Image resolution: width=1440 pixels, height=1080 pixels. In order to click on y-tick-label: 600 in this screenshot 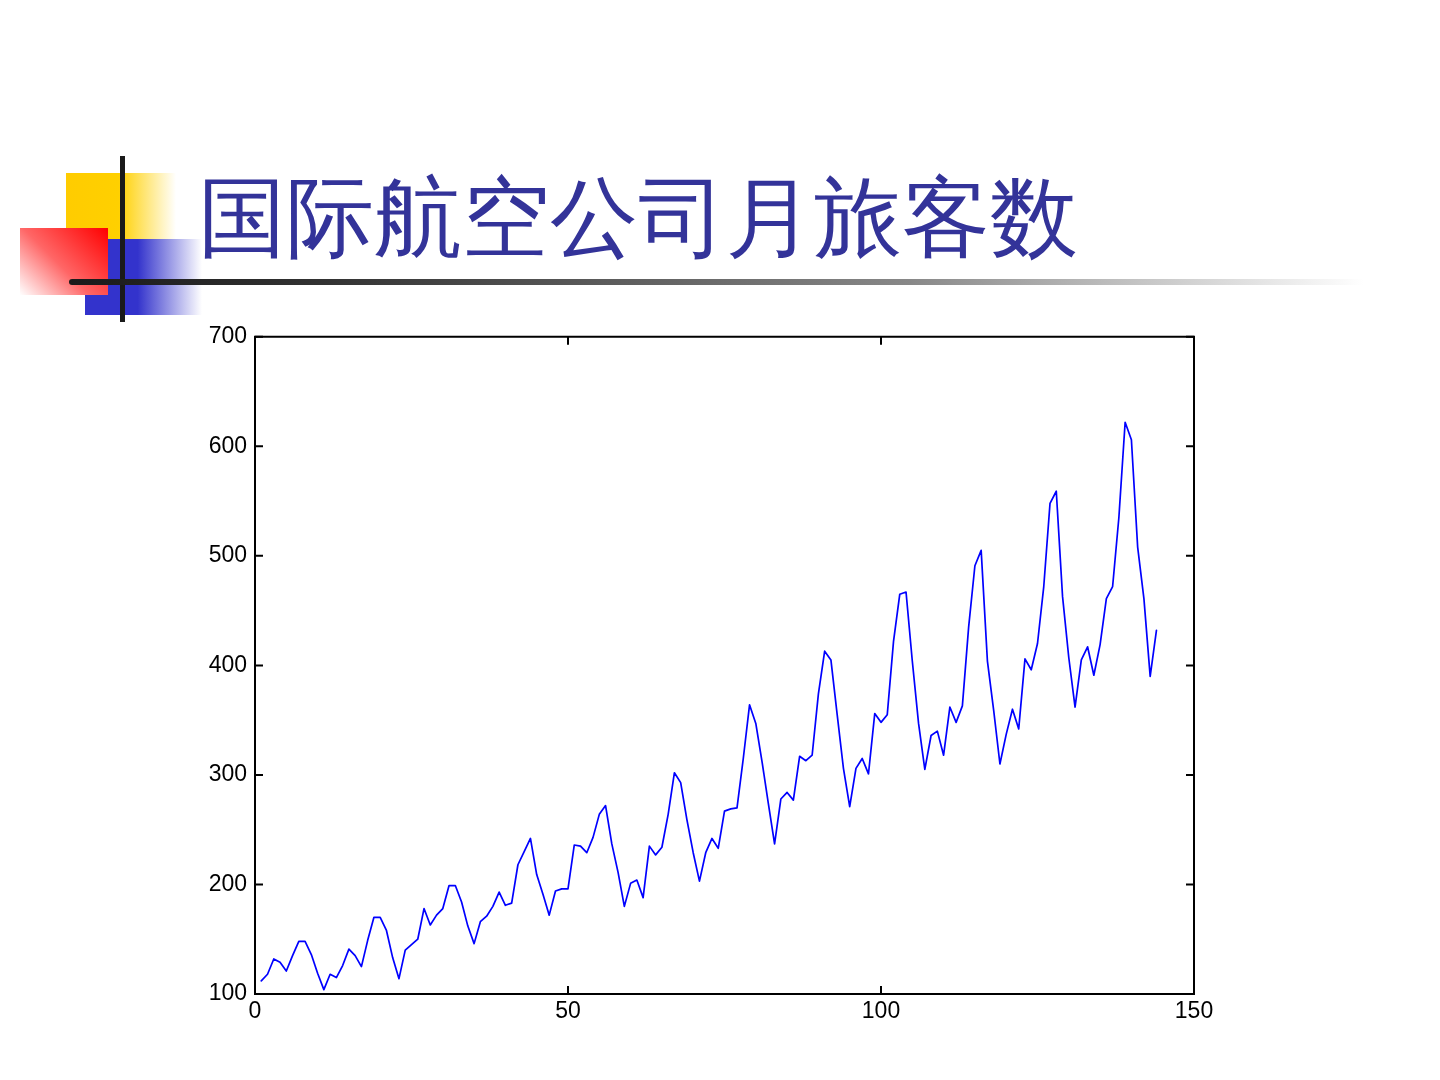, I will do `click(227, 444)`.